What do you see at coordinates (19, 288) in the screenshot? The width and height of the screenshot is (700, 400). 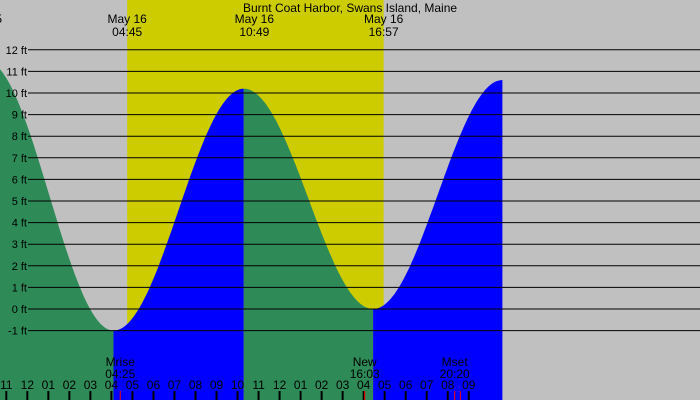 I see `y-tick-label: 1 ft` at bounding box center [19, 288].